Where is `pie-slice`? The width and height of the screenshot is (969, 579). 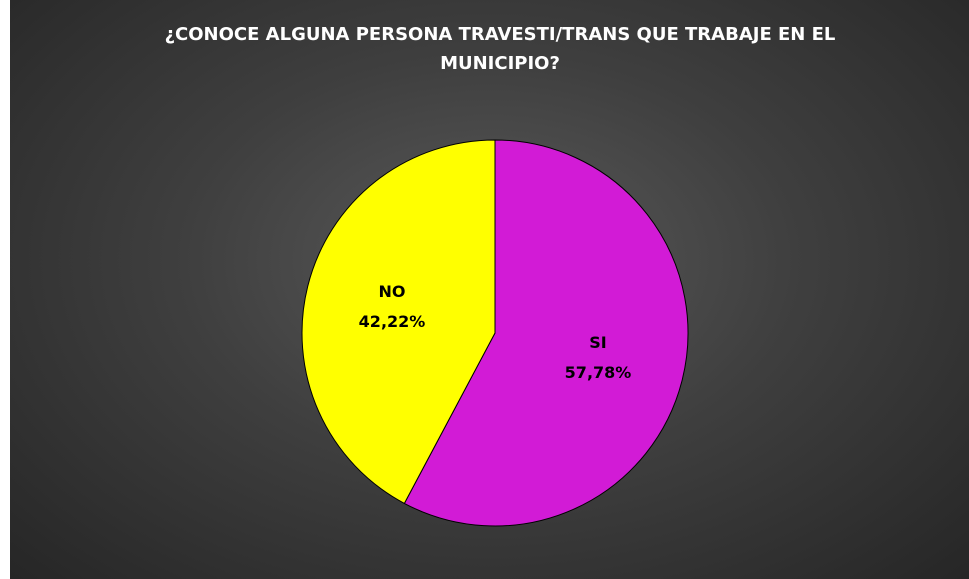 pie-slice is located at coordinates (398, 322).